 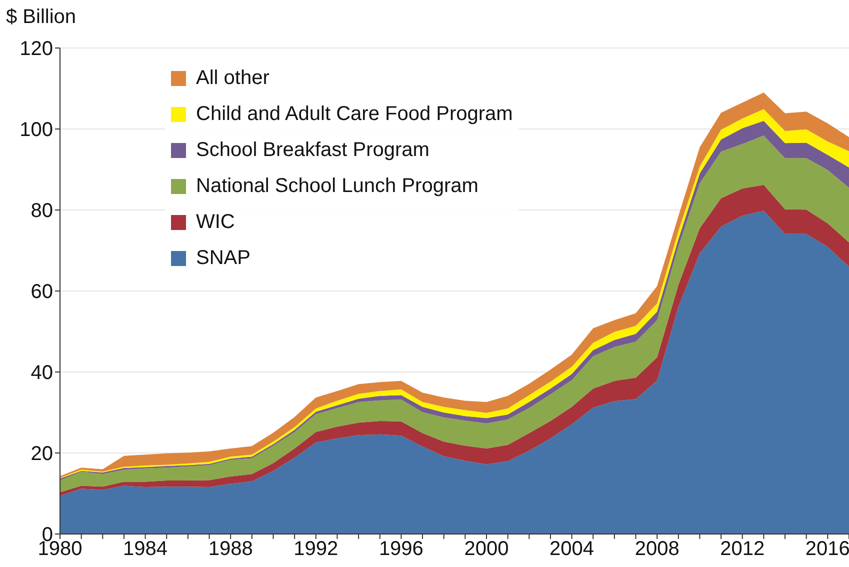 What do you see at coordinates (41, 292) in the screenshot?
I see `y-tick-label: 60` at bounding box center [41, 292].